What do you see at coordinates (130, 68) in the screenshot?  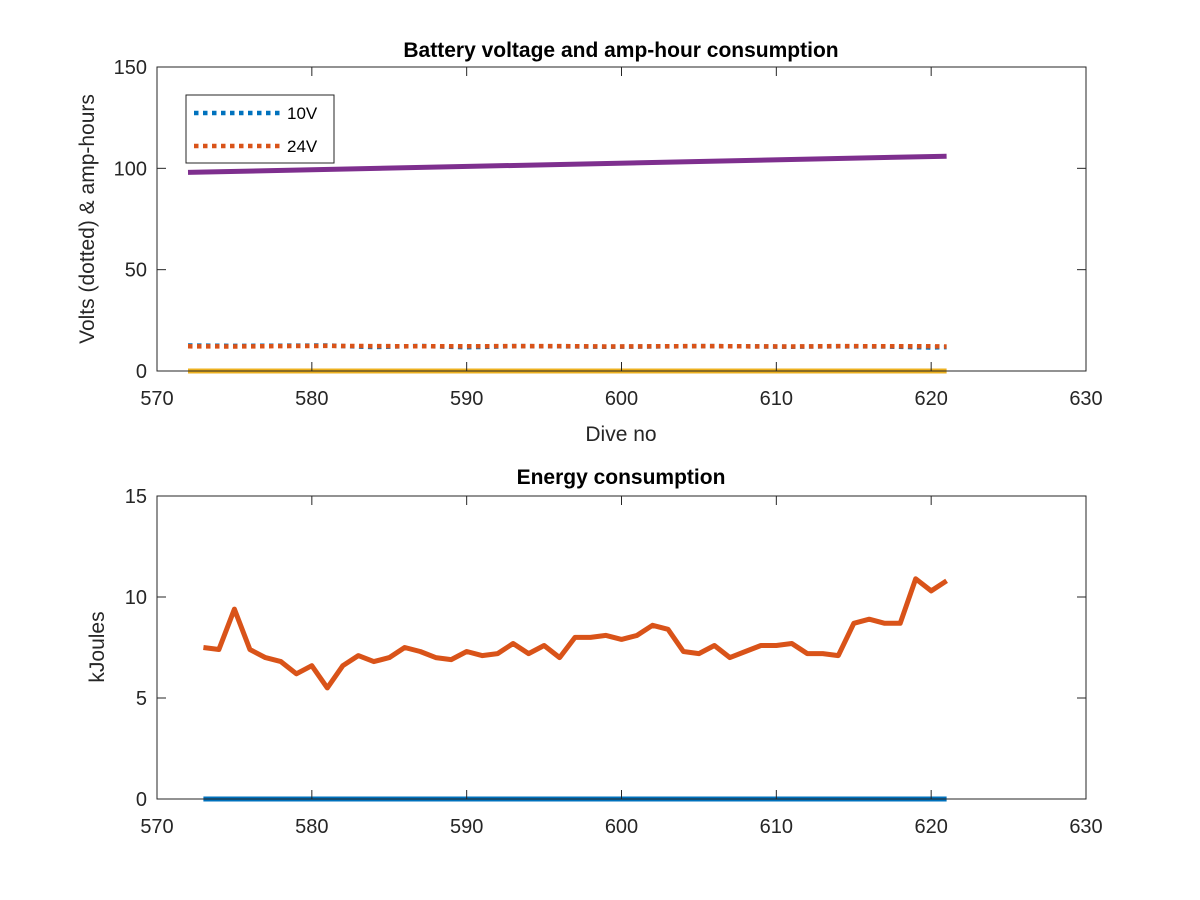 I see `top-y-tick-label: 150` at bounding box center [130, 68].